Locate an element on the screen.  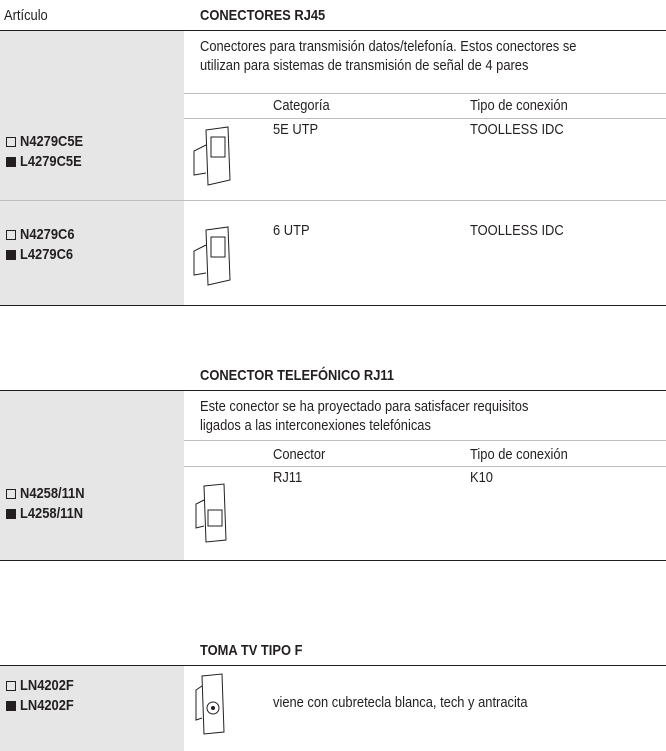
cell: 5E UTP is located at coordinates (296, 129).